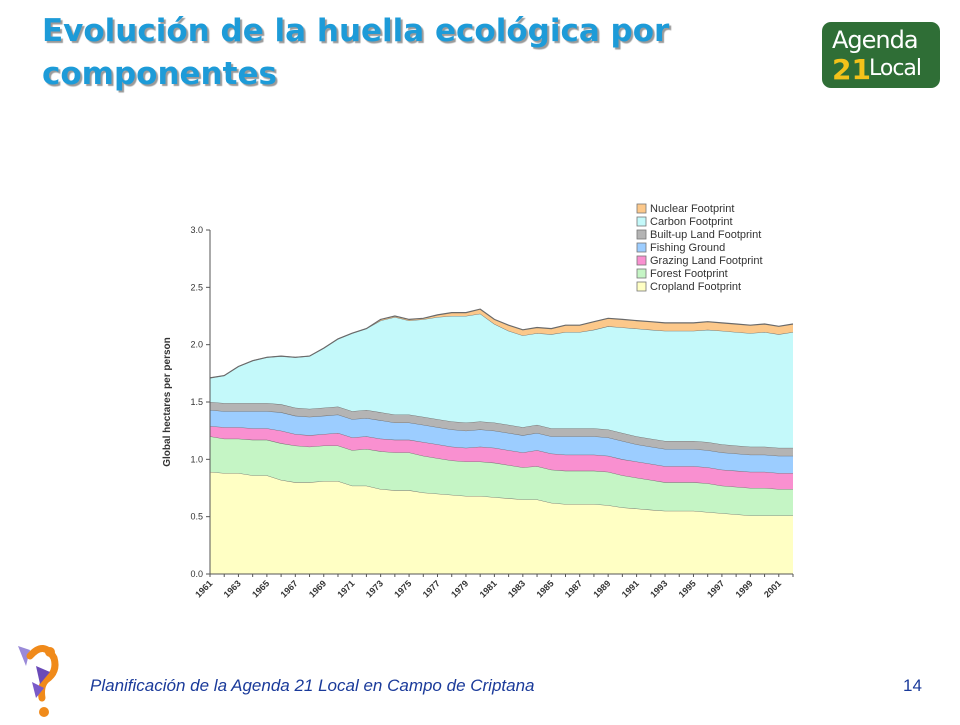  What do you see at coordinates (692, 209) in the screenshot?
I see `legend-label: Nuclear Footprint` at bounding box center [692, 209].